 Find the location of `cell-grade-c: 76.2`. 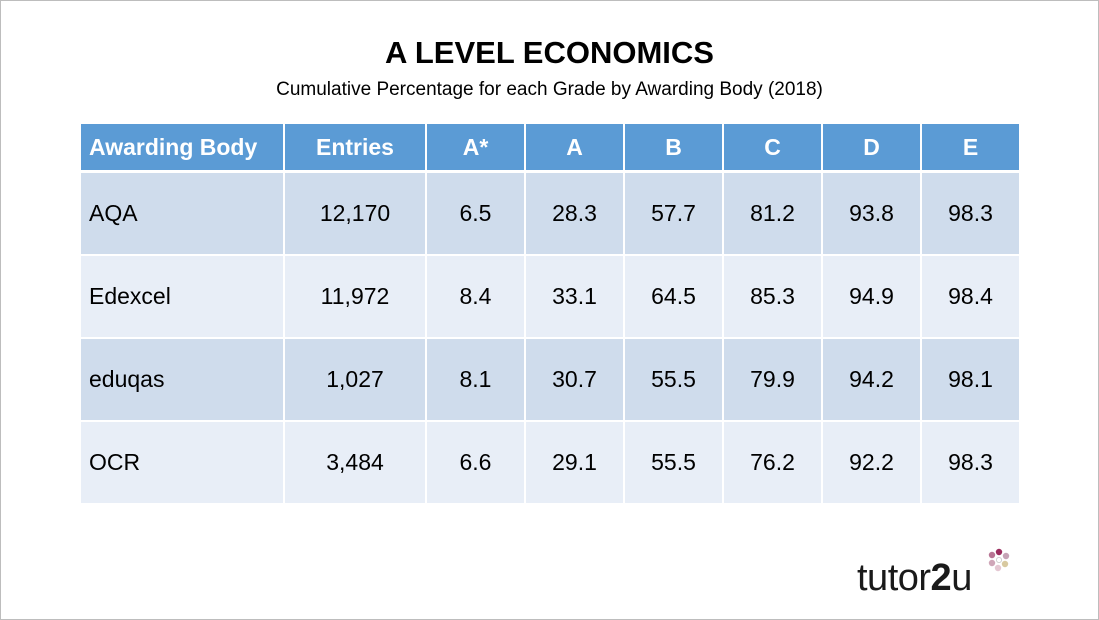

cell-grade-c: 76.2 is located at coordinates (773, 463).